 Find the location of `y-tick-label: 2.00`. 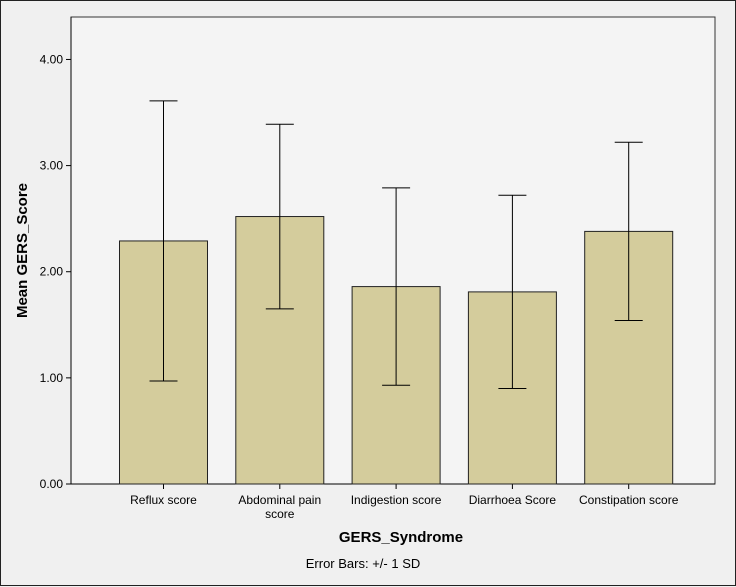

y-tick-label: 2.00 is located at coordinates (52, 272).